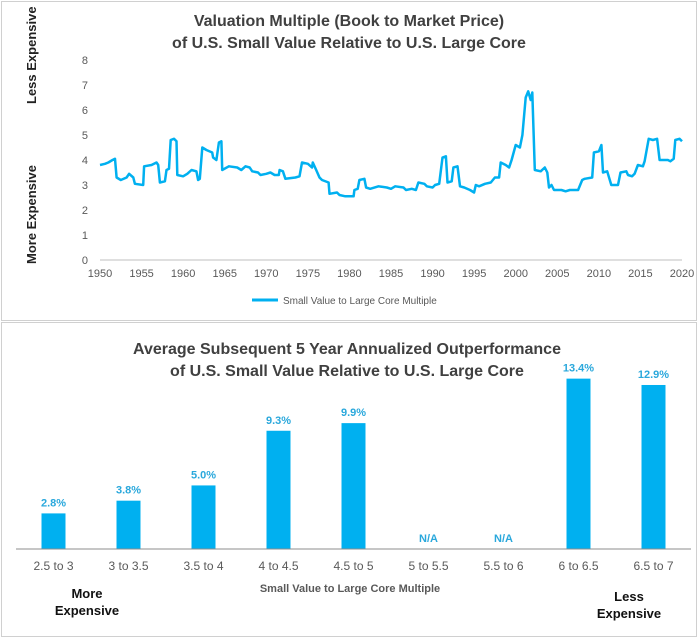 The height and width of the screenshot is (638, 698). Describe the element at coordinates (31, 55) in the screenshot. I see `less-expensive-side-label: Less Expensive` at that location.